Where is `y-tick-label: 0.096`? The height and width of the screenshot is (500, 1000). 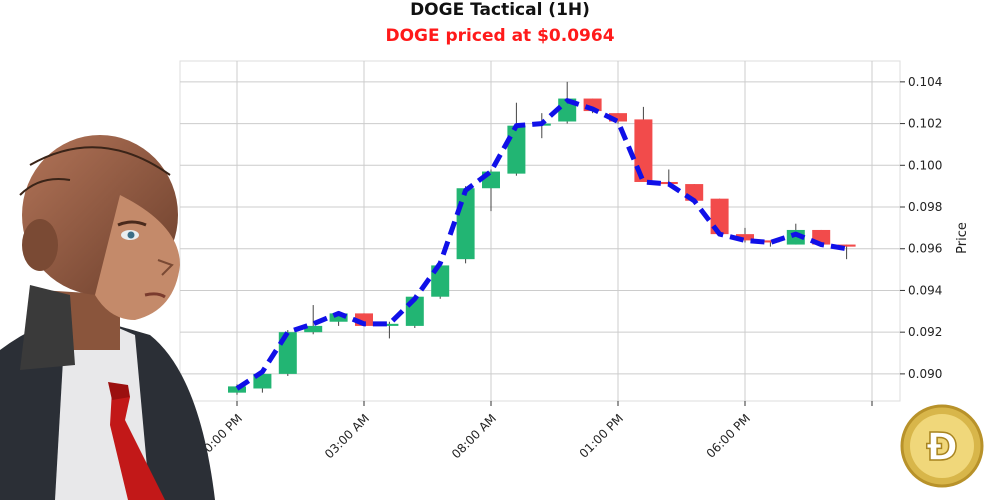
y-tick-label: 0.096 is located at coordinates (925, 249).